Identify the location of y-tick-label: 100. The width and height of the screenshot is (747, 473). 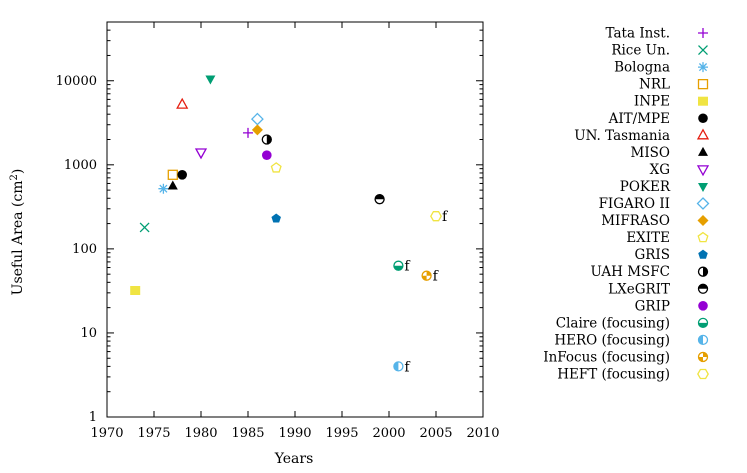
(84, 249).